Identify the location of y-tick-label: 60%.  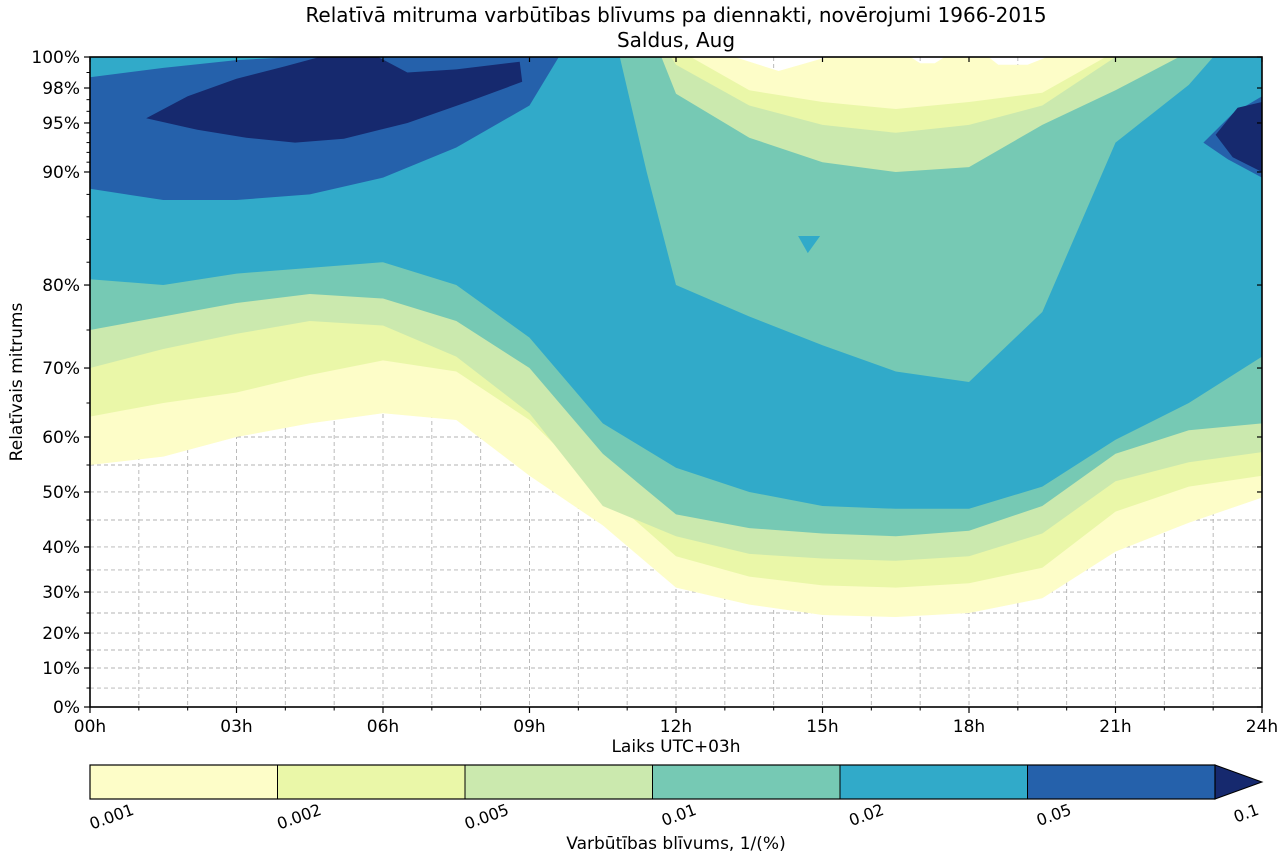
(61, 438).